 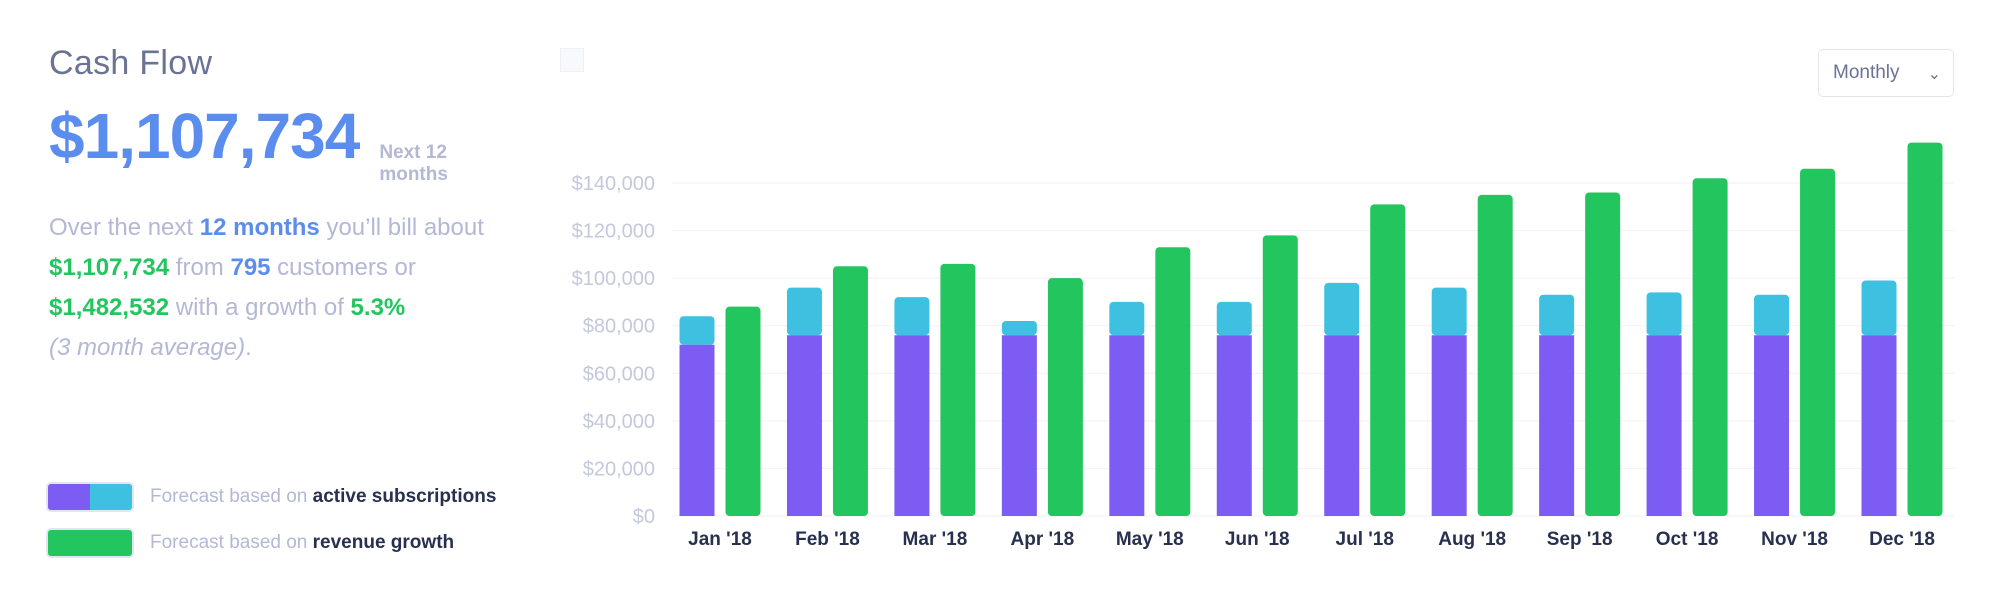 I want to click on y-tick-label: $0, so click(x=644, y=517).